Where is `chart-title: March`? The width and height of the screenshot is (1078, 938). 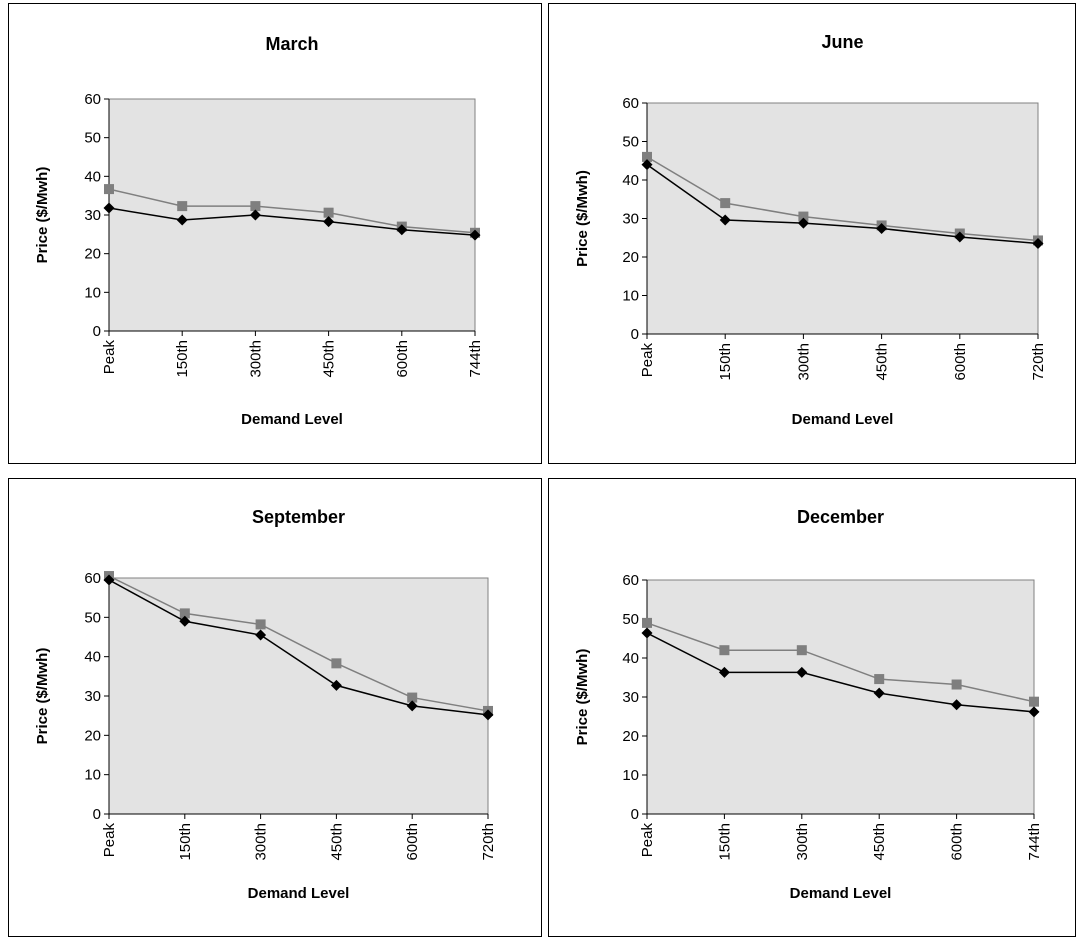 chart-title: March is located at coordinates (291, 44).